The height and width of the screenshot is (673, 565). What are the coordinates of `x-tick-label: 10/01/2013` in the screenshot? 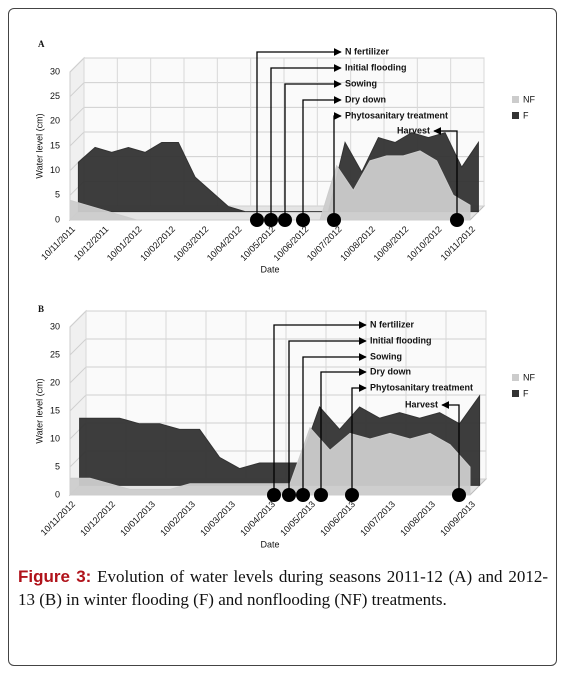 It's located at (137, 518).